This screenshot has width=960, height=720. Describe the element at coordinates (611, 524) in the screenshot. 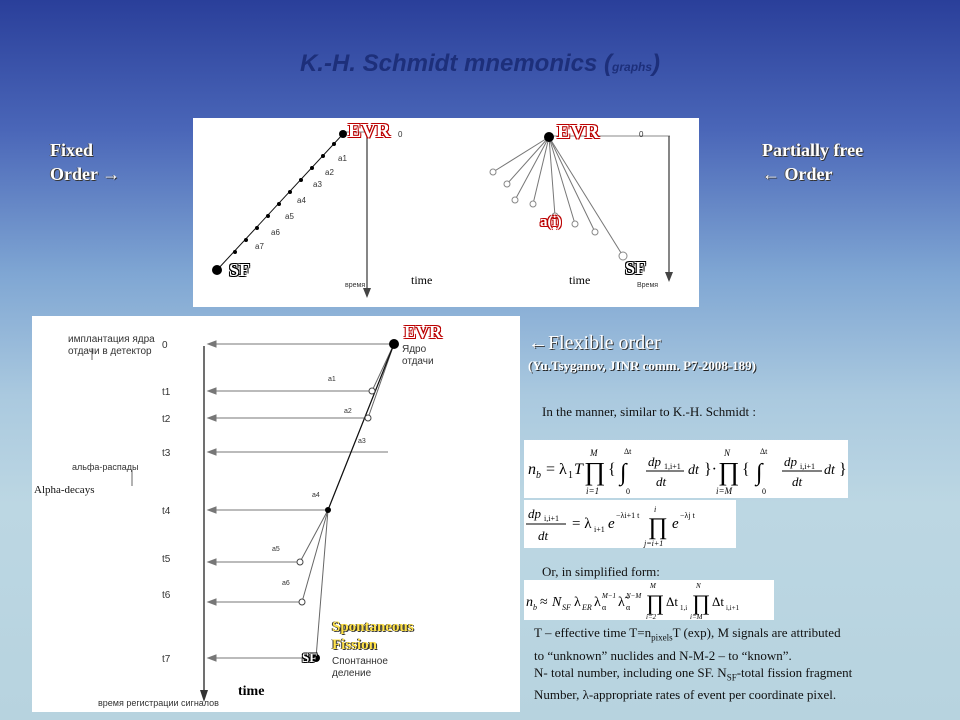

I see `svg-text: e` at that location.